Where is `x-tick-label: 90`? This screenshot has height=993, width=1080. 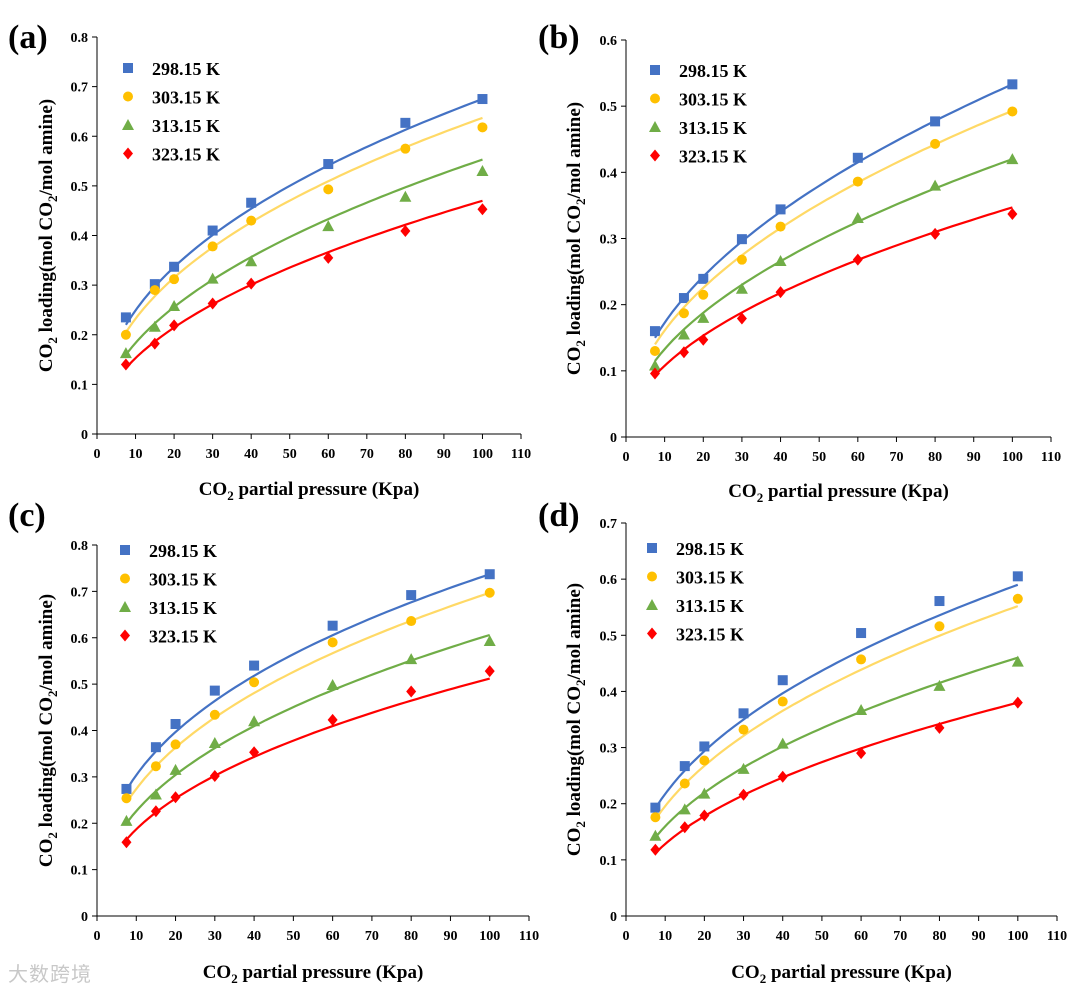
x-tick-label: 90 is located at coordinates (979, 936).